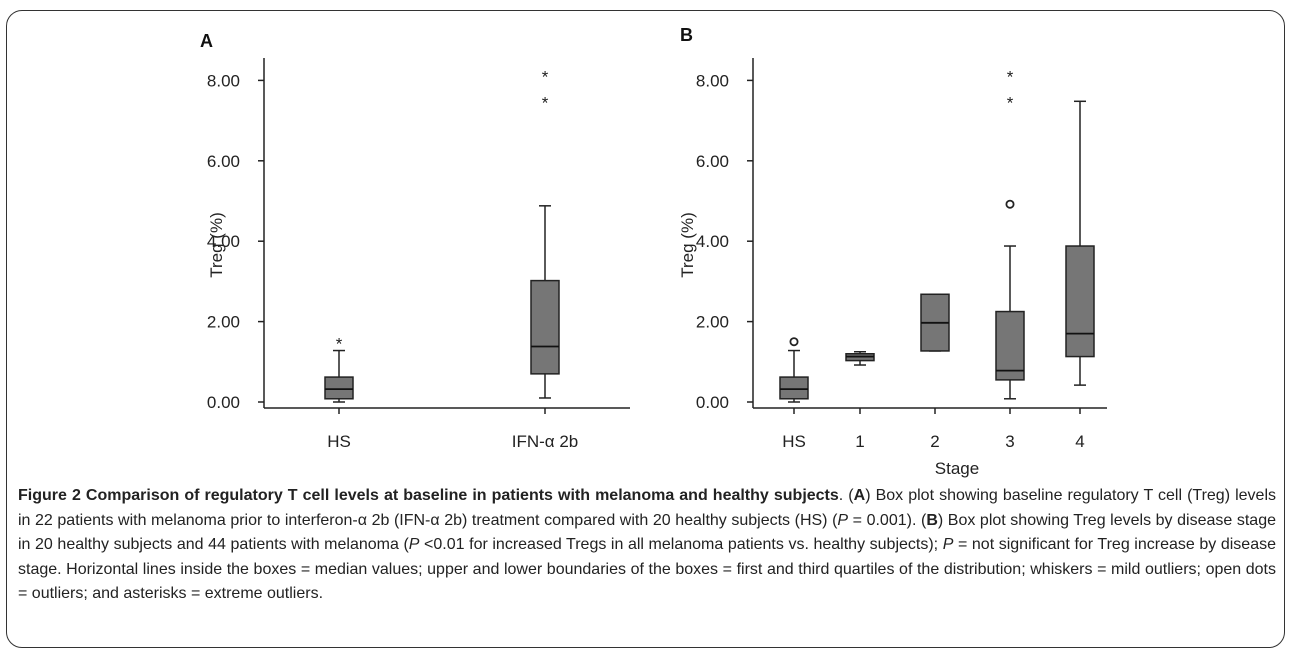  Describe the element at coordinates (957, 468) in the screenshot. I see `x-axis-label: Stage` at that location.